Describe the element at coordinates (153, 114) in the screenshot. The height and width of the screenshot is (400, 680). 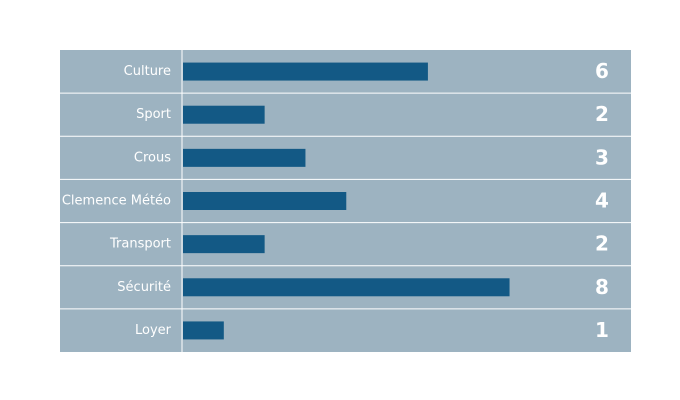
I see `category-label: Sport` at that location.